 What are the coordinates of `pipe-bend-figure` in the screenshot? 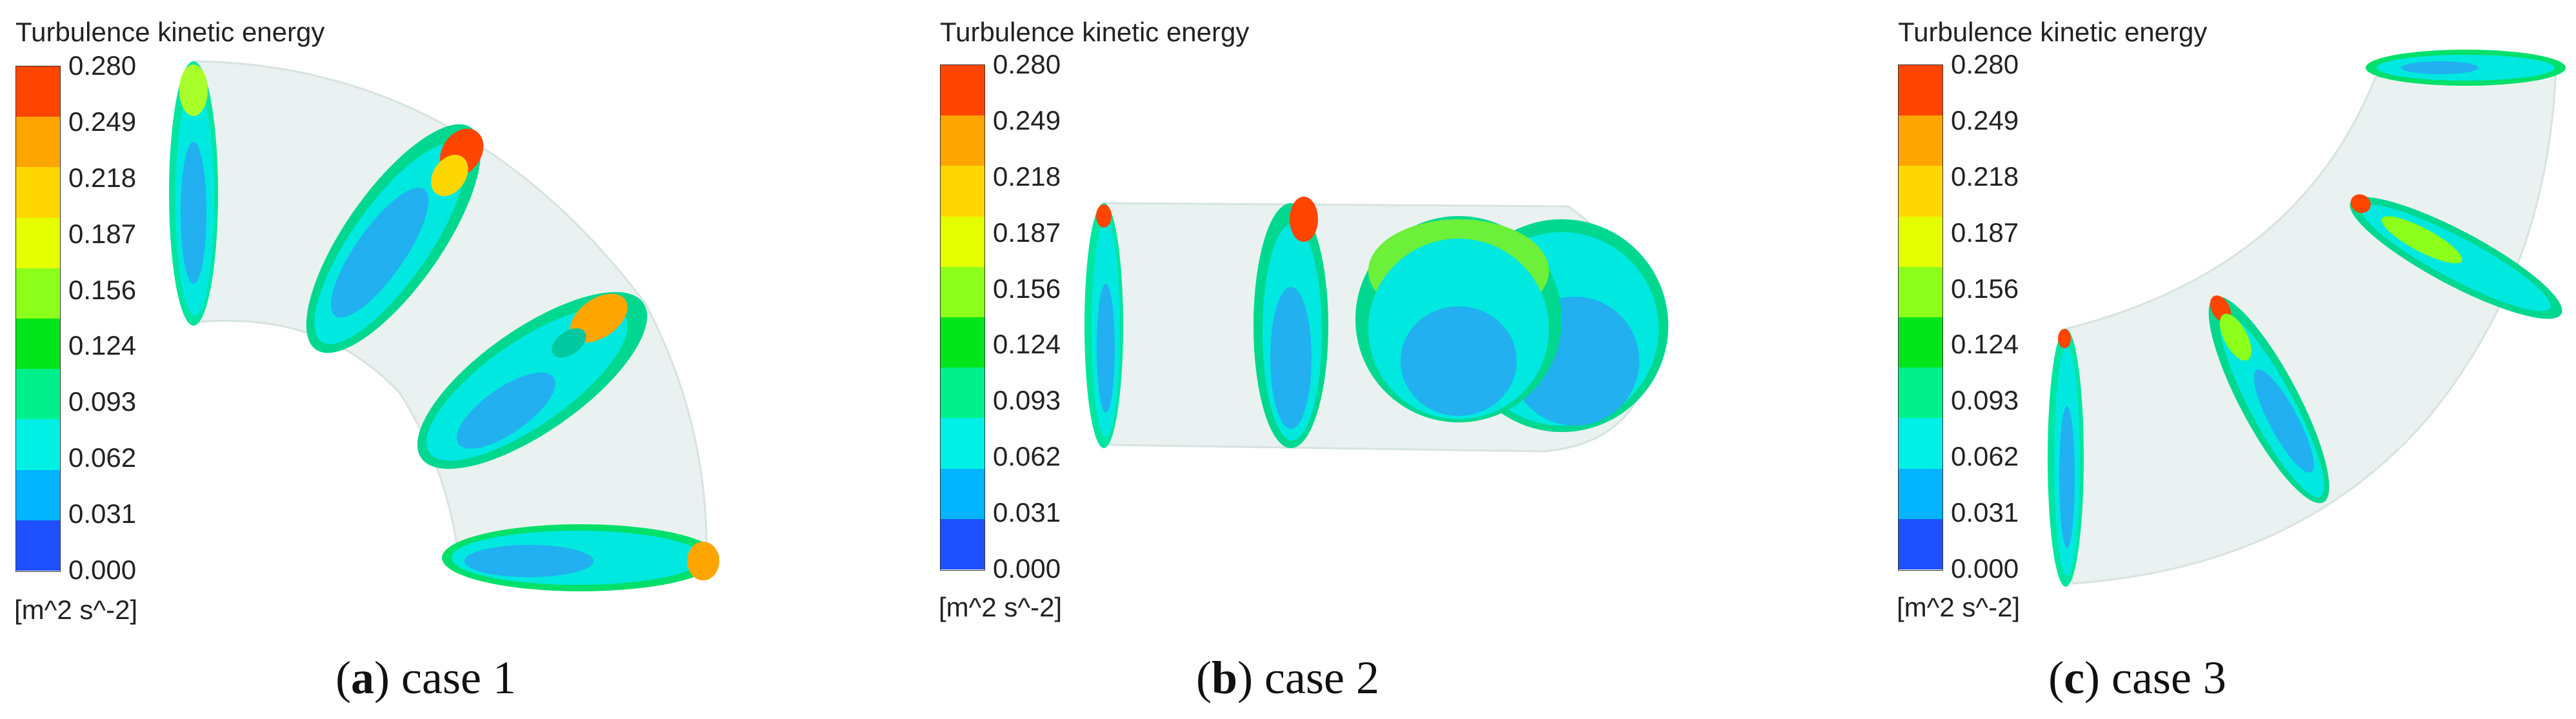 It's located at (1376, 325).